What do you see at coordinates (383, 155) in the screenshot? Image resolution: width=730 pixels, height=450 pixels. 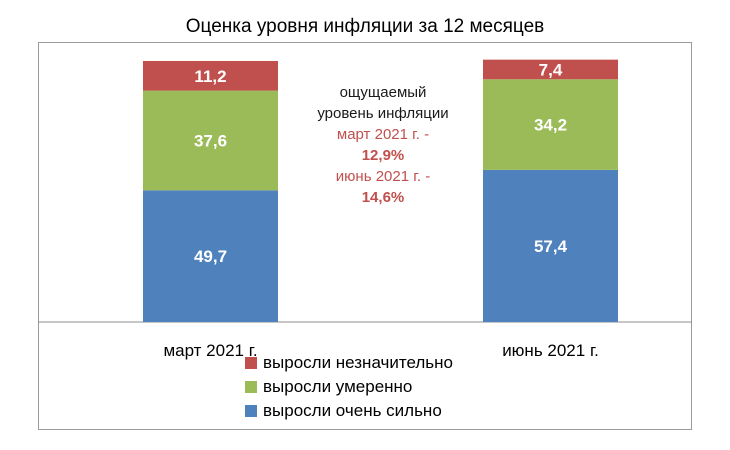 I see `annotation-line-4: 12,9%` at bounding box center [383, 155].